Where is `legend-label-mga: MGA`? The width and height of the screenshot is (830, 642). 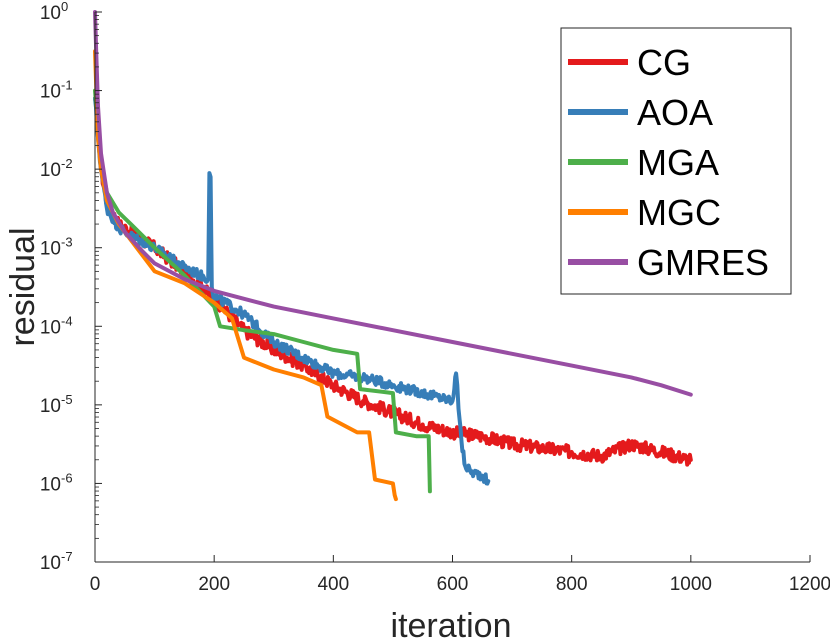 legend-label-mga: MGA is located at coordinates (678, 162).